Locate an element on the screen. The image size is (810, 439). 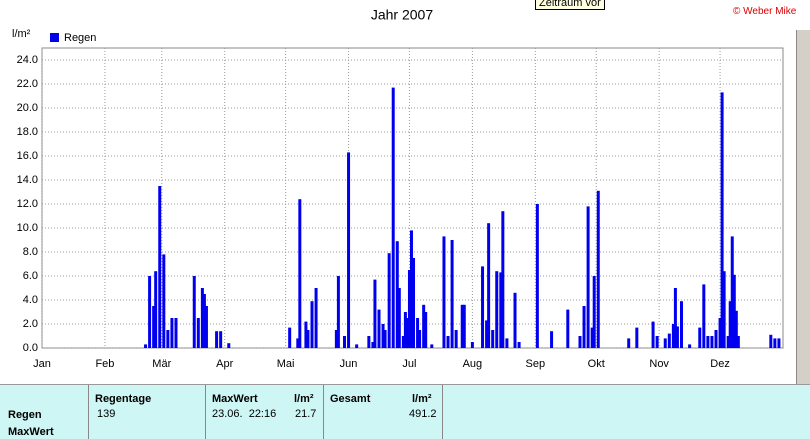
y-tick-label: 4.0 is located at coordinates (30, 300).